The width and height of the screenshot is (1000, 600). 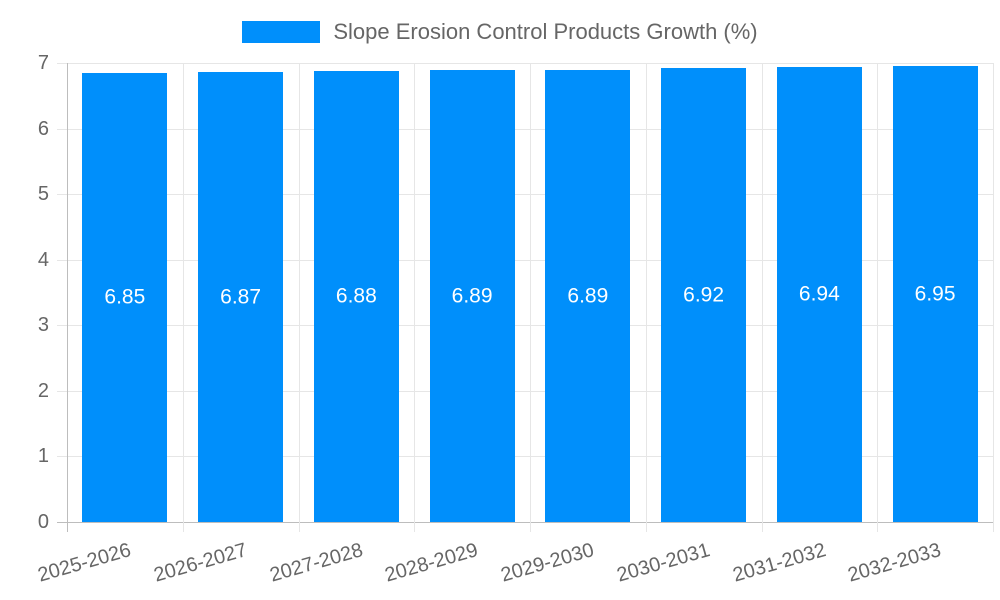 What do you see at coordinates (43, 128) in the screenshot?
I see `y-axis-tick-label: 6` at bounding box center [43, 128].